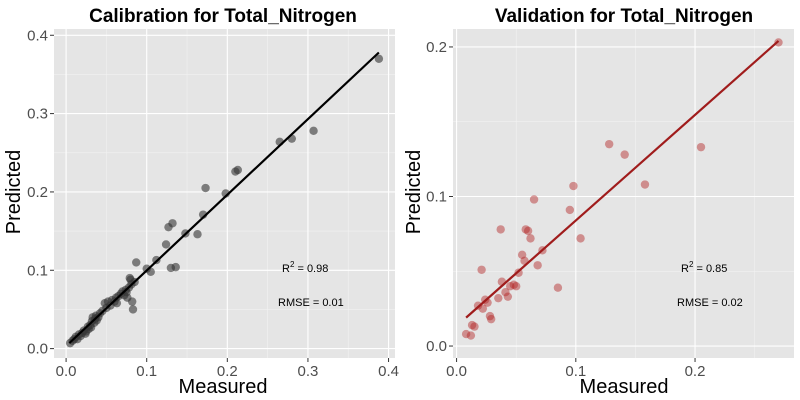  Describe the element at coordinates (311, 303) in the screenshot. I see `calibration-rmse-annotation: RMSE = 0.01` at that location.